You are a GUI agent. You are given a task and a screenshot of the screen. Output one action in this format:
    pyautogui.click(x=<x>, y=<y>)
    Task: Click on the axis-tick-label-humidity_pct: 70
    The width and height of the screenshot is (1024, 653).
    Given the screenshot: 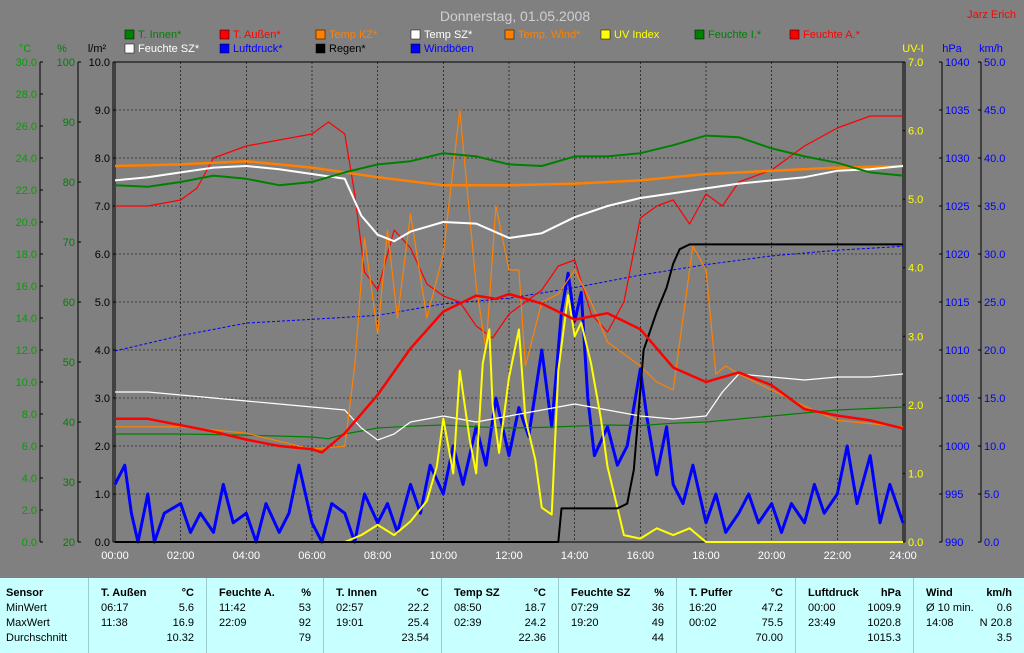 What is the action you would take?
    pyautogui.click(x=69, y=243)
    